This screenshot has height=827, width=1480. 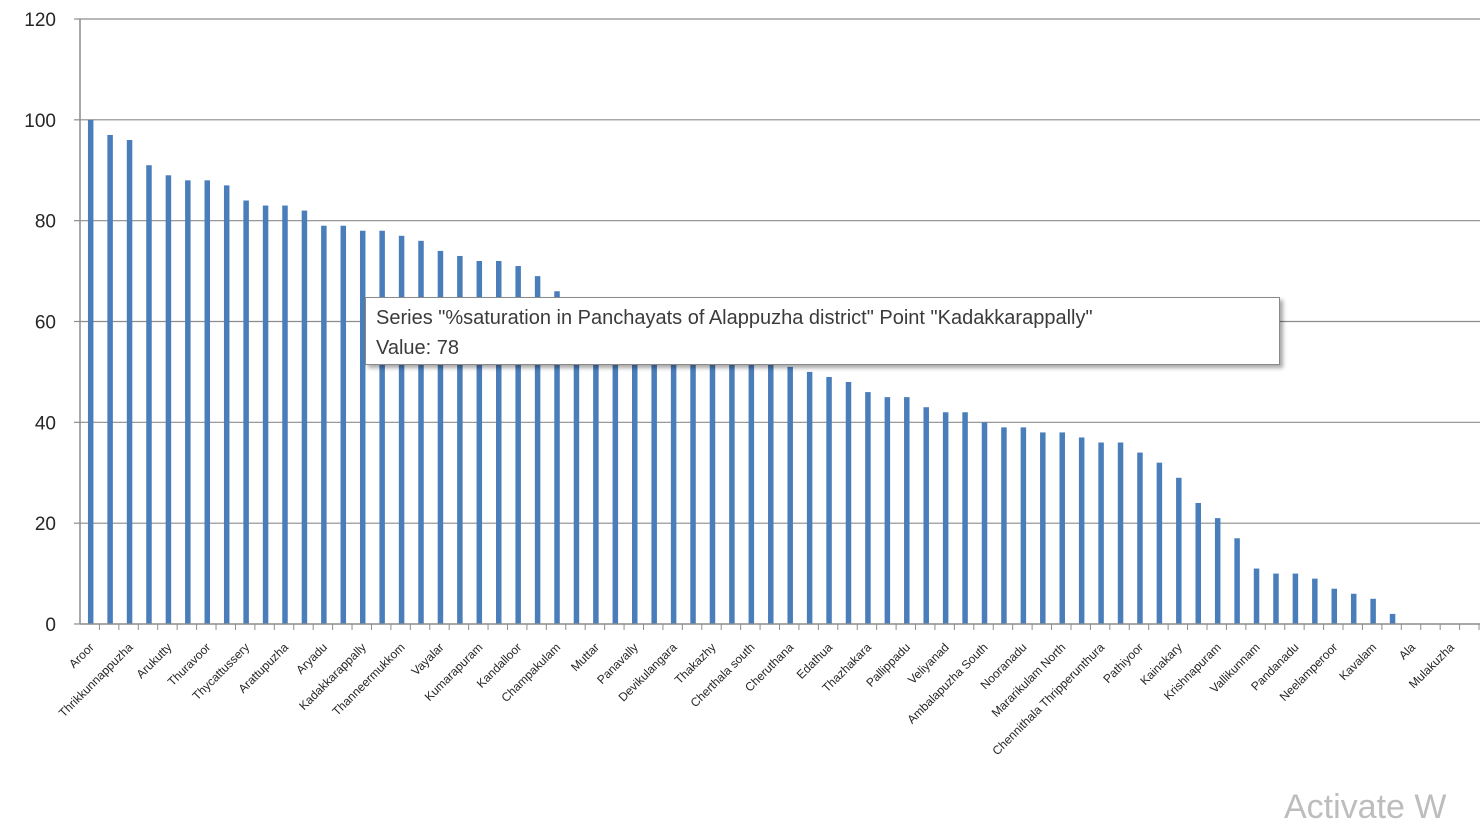 What do you see at coordinates (418, 348) in the screenshot?
I see `tooltip-value-text: Value: 78` at bounding box center [418, 348].